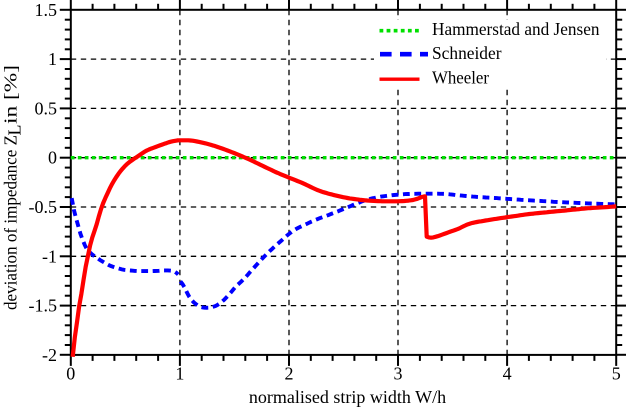 The height and width of the screenshot is (409, 626). What do you see at coordinates (467, 53) in the screenshot?
I see `svg-text: Schneider` at bounding box center [467, 53].